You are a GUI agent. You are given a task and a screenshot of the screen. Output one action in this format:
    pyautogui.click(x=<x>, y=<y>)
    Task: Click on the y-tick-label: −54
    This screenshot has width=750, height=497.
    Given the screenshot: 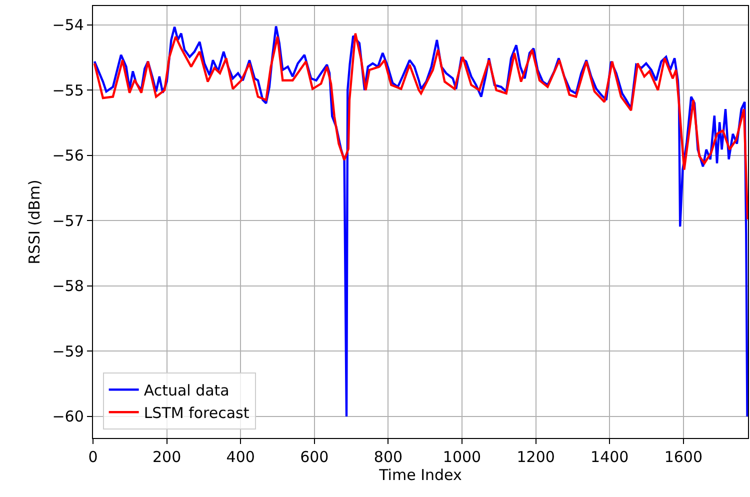 What is the action you would take?
    pyautogui.click(x=68, y=25)
    